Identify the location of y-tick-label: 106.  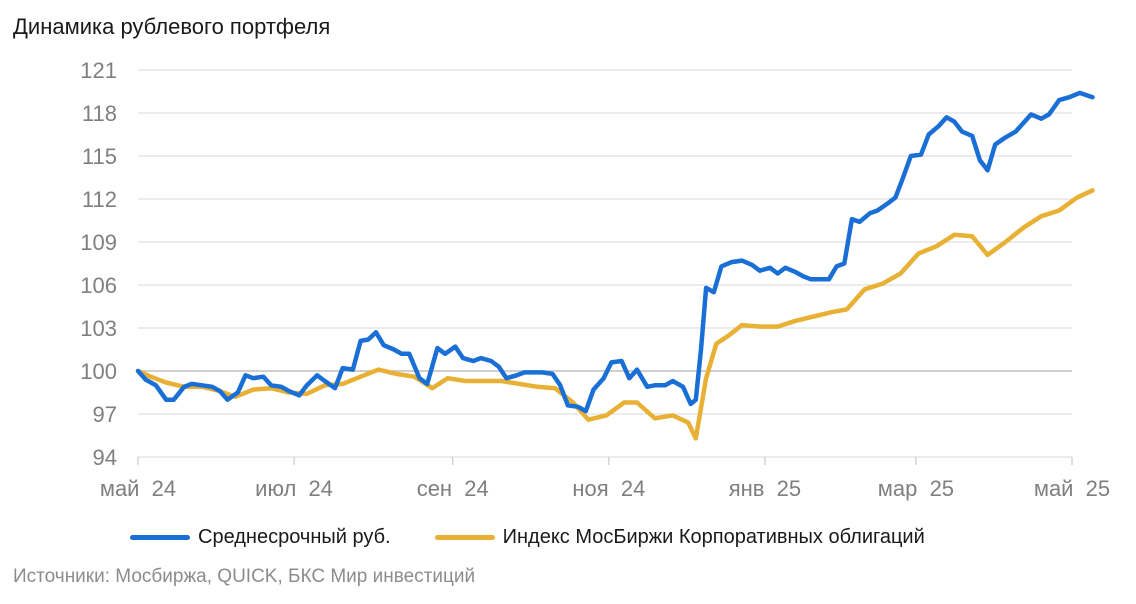
(98, 285).